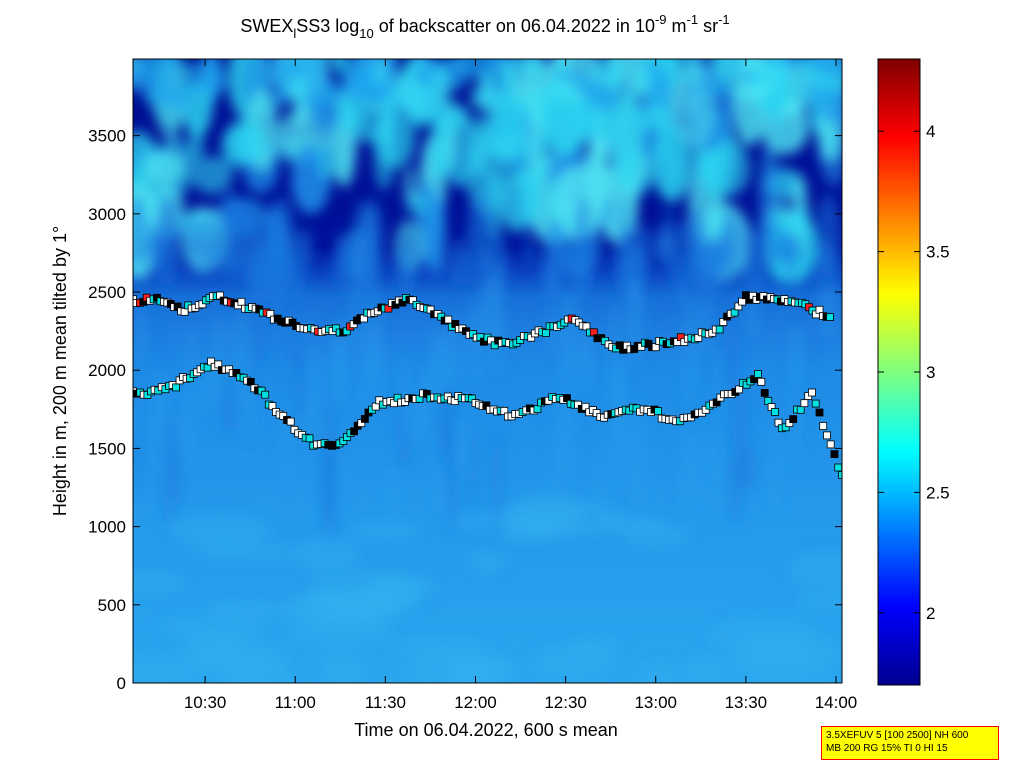 The image size is (1023, 767). What do you see at coordinates (107, 136) in the screenshot?
I see `y-tick-label: 3500` at bounding box center [107, 136].